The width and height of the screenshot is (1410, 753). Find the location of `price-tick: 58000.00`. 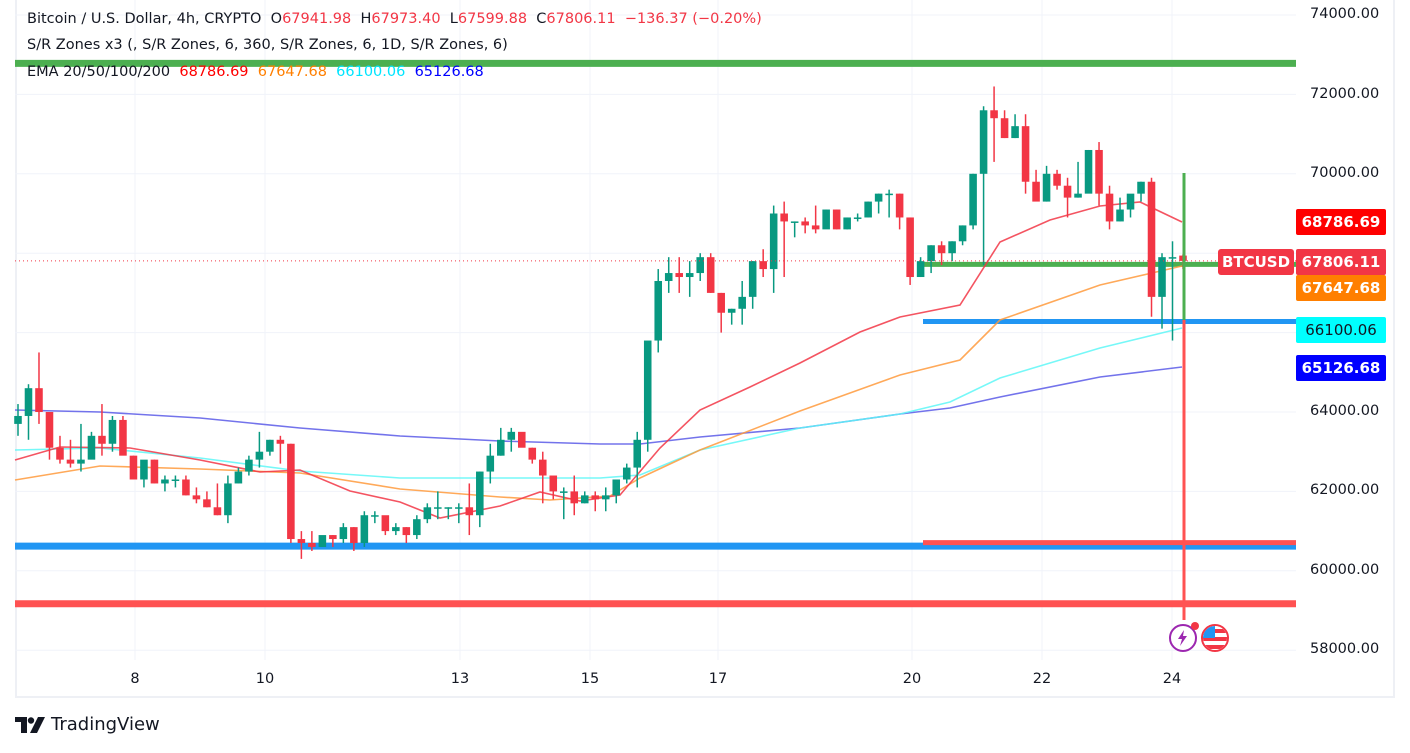

price-tick: 58000.00 is located at coordinates (1345, 649).